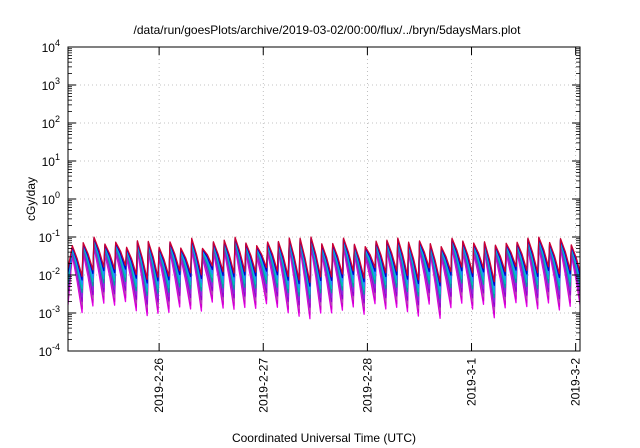 The width and height of the screenshot is (640, 448). What do you see at coordinates (367, 385) in the screenshot?
I see `x-tick-label: 2019-2-28` at bounding box center [367, 385].